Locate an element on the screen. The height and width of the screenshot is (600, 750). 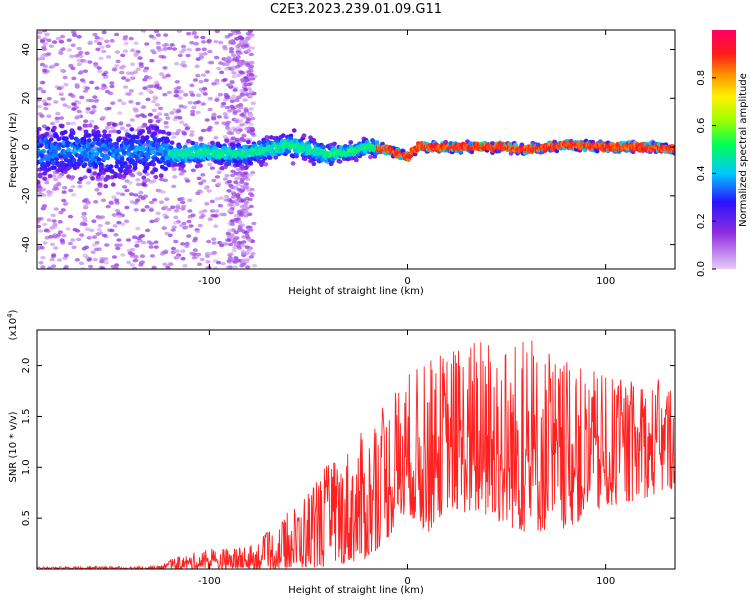
snr-y-tick-label: 1.0 is located at coordinates (26, 467).